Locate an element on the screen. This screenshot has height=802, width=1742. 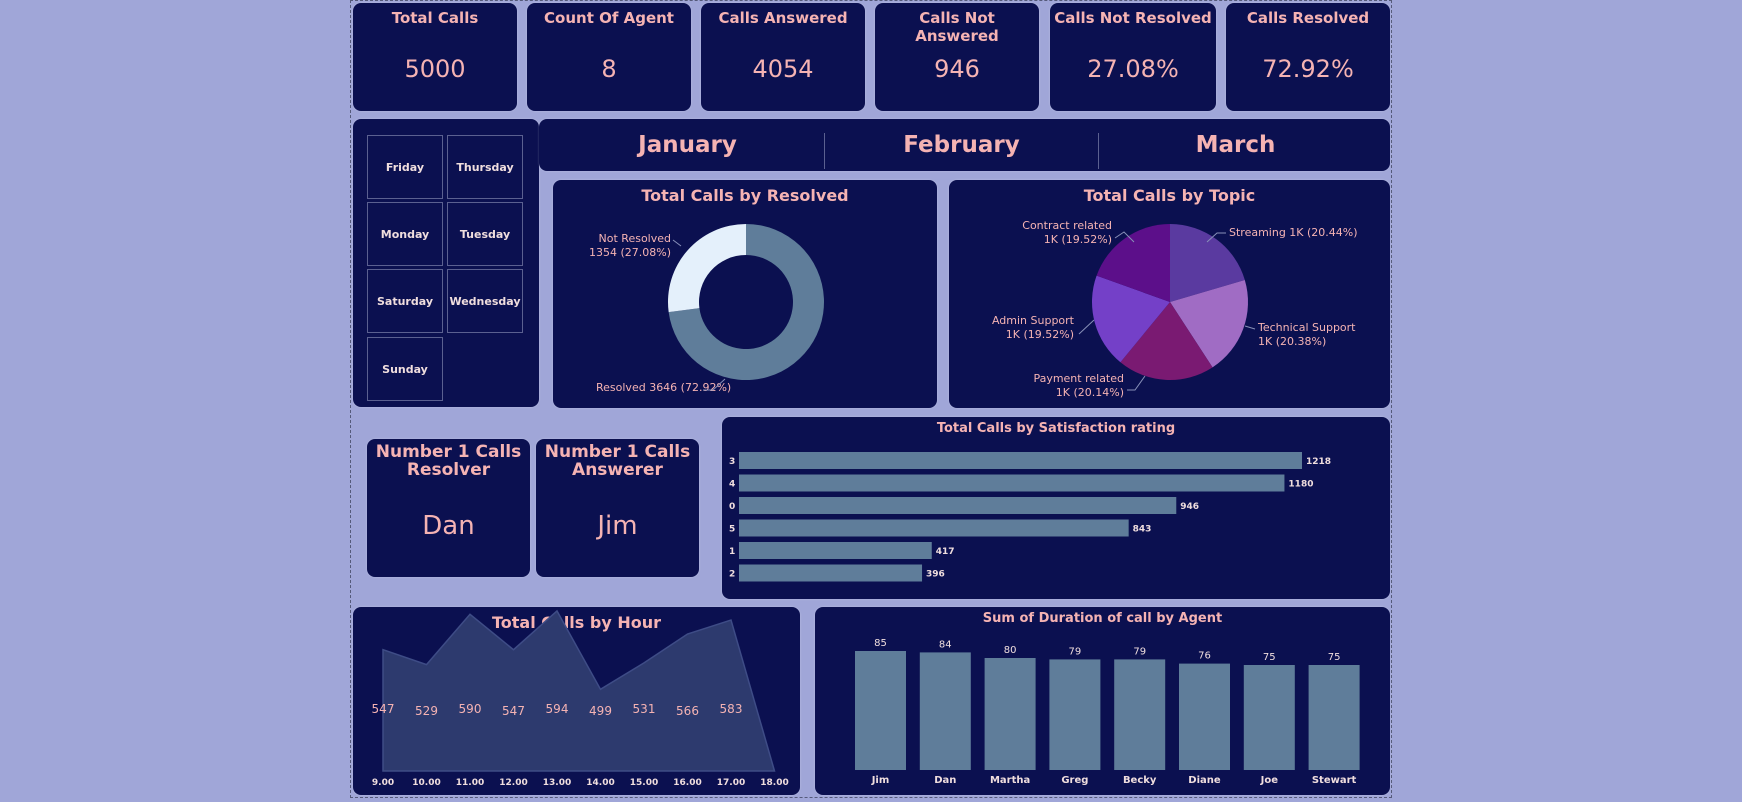
sat-category-label: 5 is located at coordinates (732, 530).